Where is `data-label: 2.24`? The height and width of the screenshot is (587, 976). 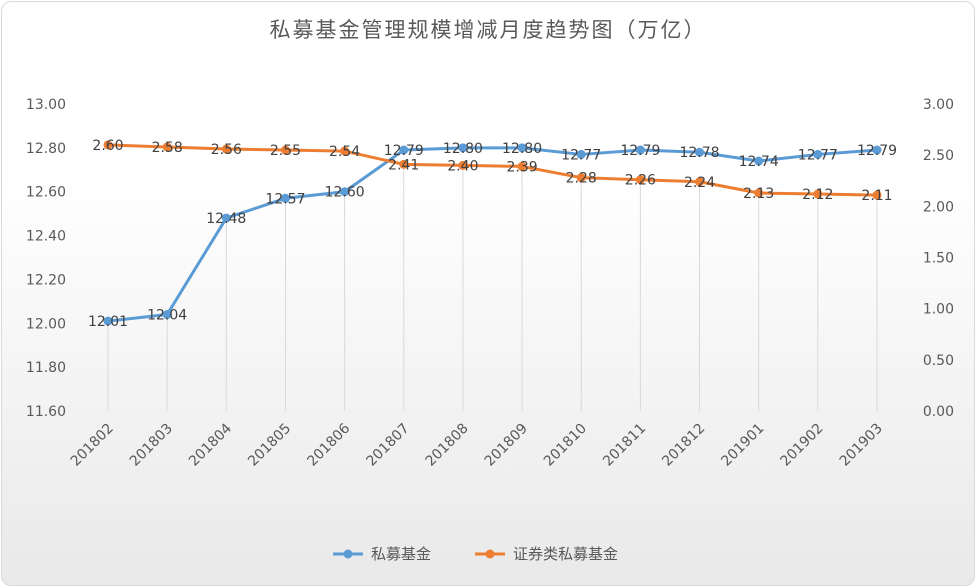
data-label: 2.24 is located at coordinates (699, 183).